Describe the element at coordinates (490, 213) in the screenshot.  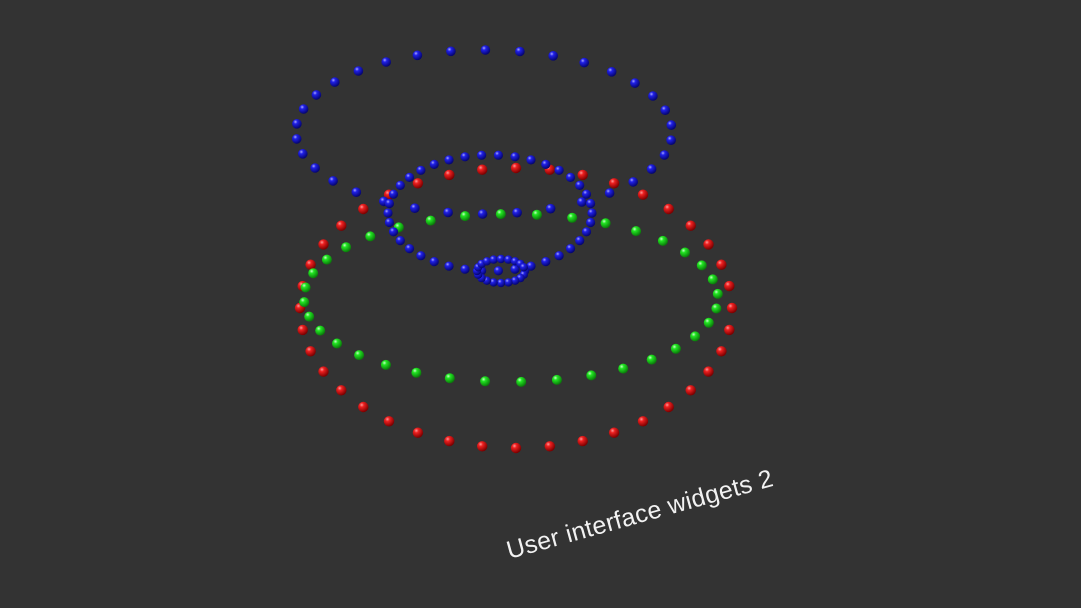
I see `blue-inner-ring` at that location.